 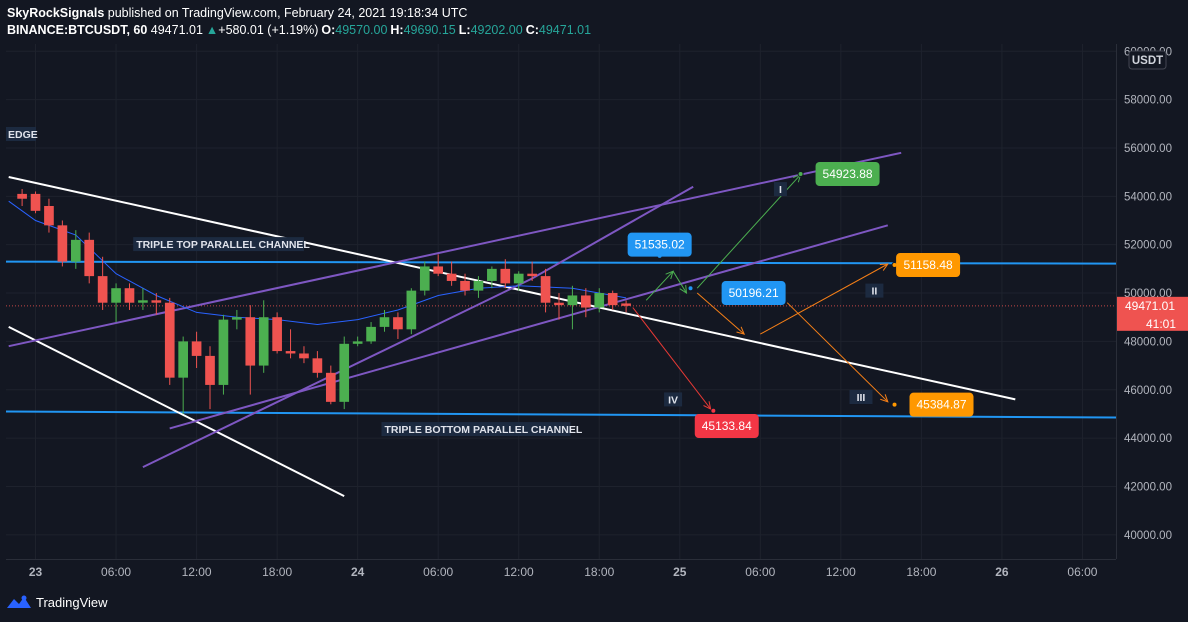 What do you see at coordinates (1002, 572) in the screenshot?
I see `x-tick-label: 26` at bounding box center [1002, 572].